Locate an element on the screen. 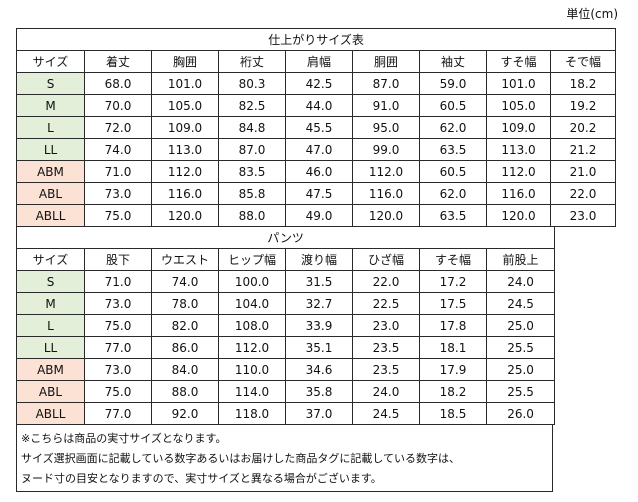 The image size is (638, 502). table-row: ABL 75.0 88.0 114.0 35.8 24.0 18.2 25.5 is located at coordinates (286, 391).